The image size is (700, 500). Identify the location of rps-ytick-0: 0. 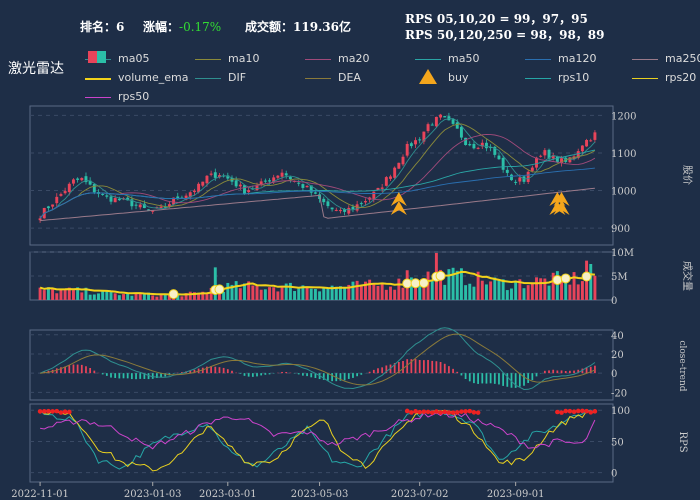
(614, 474).